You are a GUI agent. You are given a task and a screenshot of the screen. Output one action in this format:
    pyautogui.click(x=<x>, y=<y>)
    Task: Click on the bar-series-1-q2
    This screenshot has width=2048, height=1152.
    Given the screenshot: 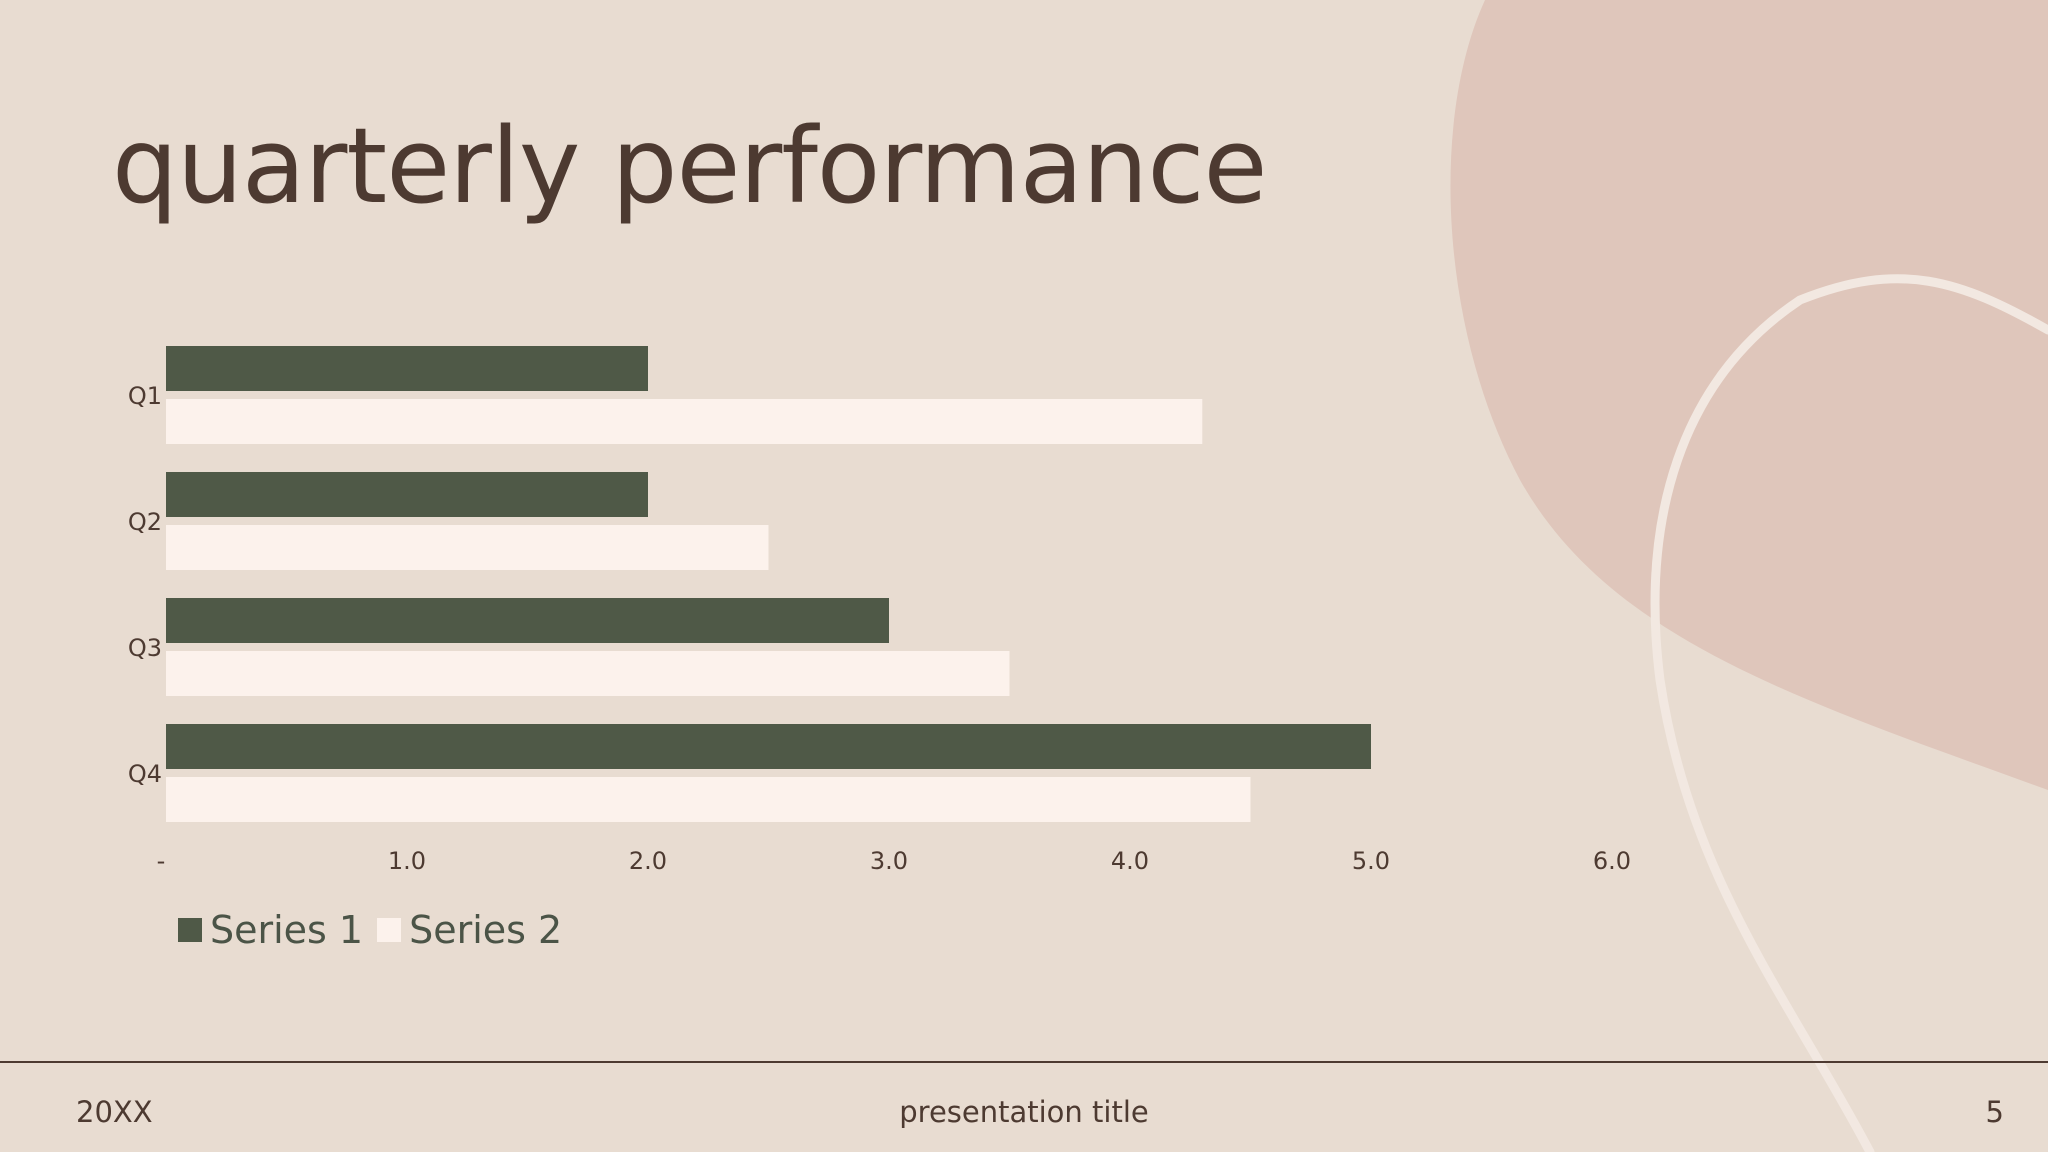 What is the action you would take?
    pyautogui.click(x=407, y=494)
    